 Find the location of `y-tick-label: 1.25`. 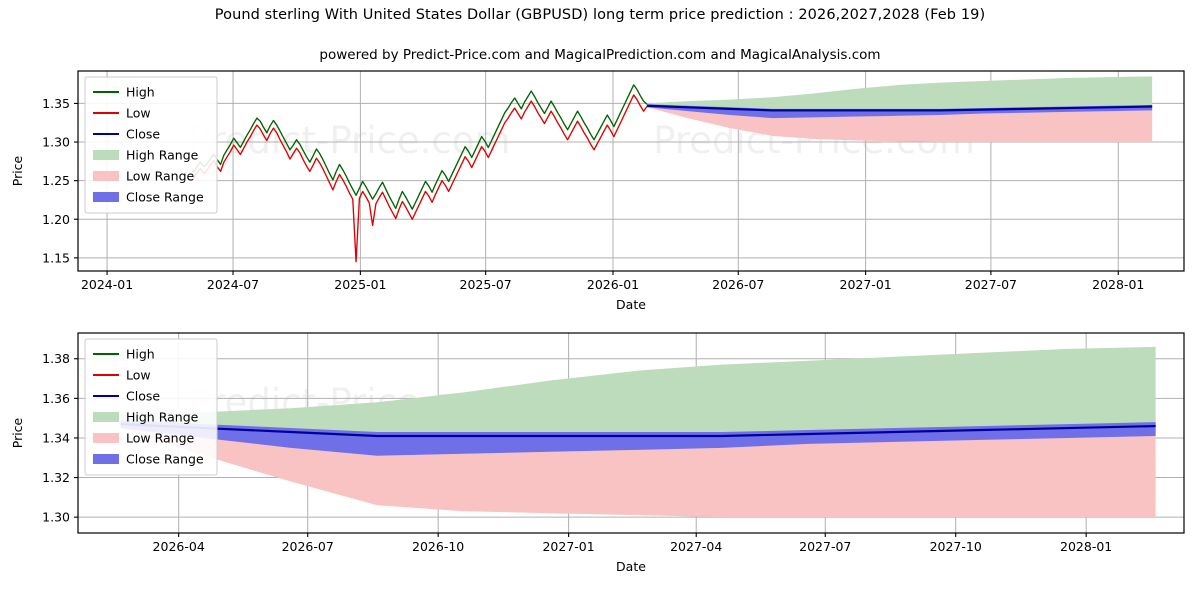

y-tick-label: 1.25 is located at coordinates (56, 180).